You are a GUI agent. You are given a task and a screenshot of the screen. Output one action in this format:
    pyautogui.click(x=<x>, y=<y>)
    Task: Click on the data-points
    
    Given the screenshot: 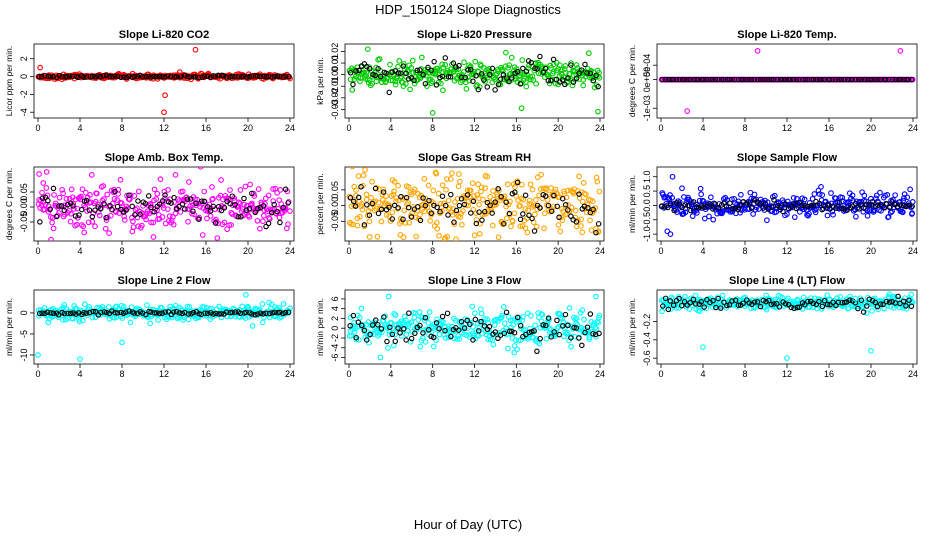 What is the action you would take?
    pyautogui.click(x=474, y=81)
    